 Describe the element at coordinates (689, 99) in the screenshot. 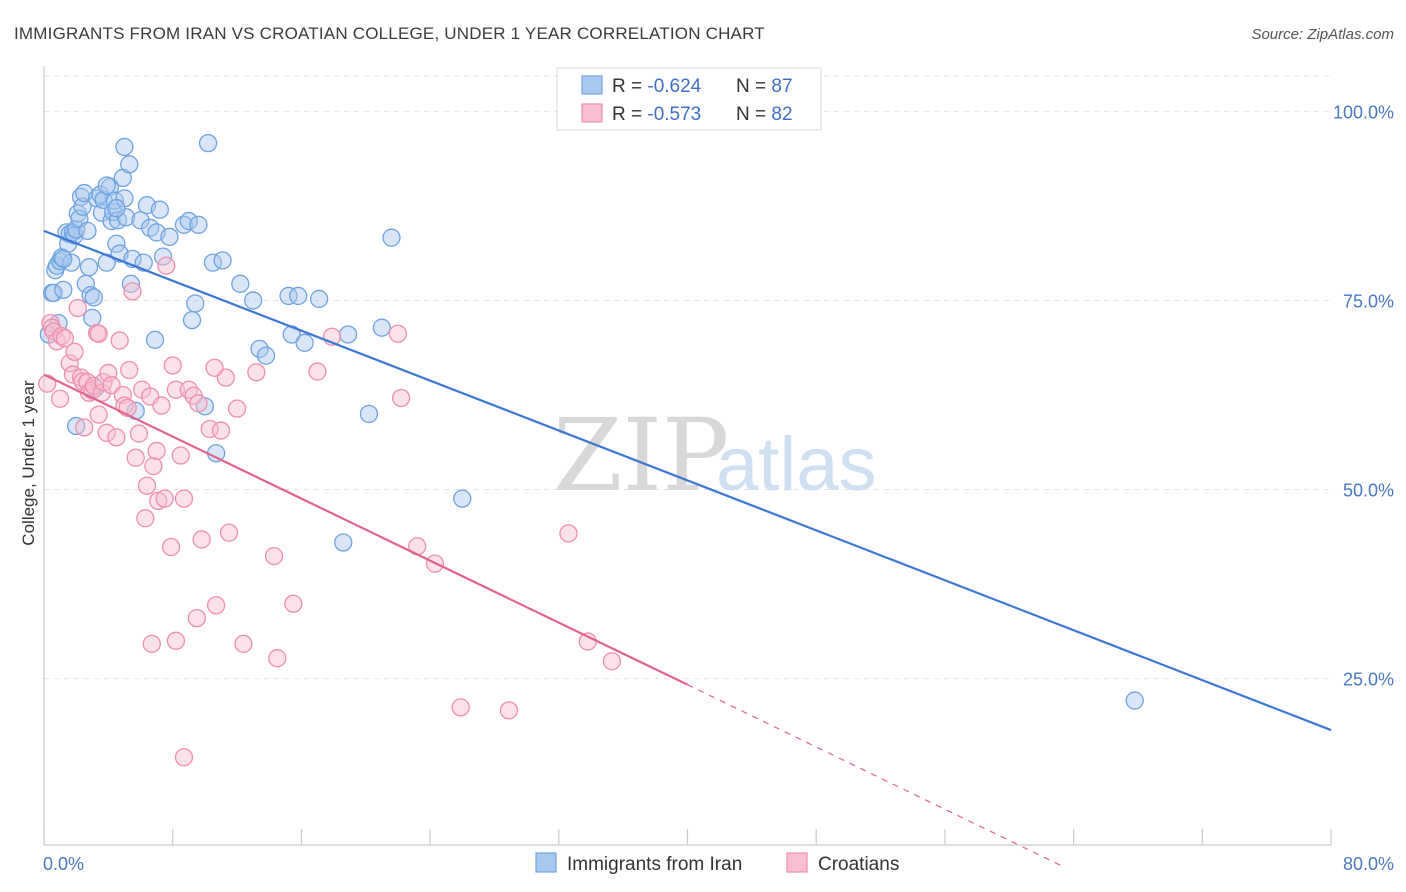

I see `legend-box: R = -0.624 N = 87 R = -0.573 N = 82` at that location.